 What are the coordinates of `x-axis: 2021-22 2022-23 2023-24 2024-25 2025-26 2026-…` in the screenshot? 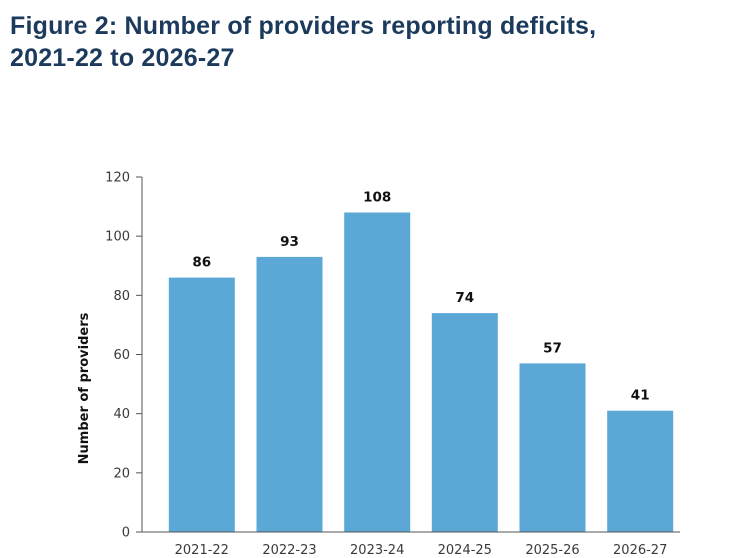 It's located at (411, 544).